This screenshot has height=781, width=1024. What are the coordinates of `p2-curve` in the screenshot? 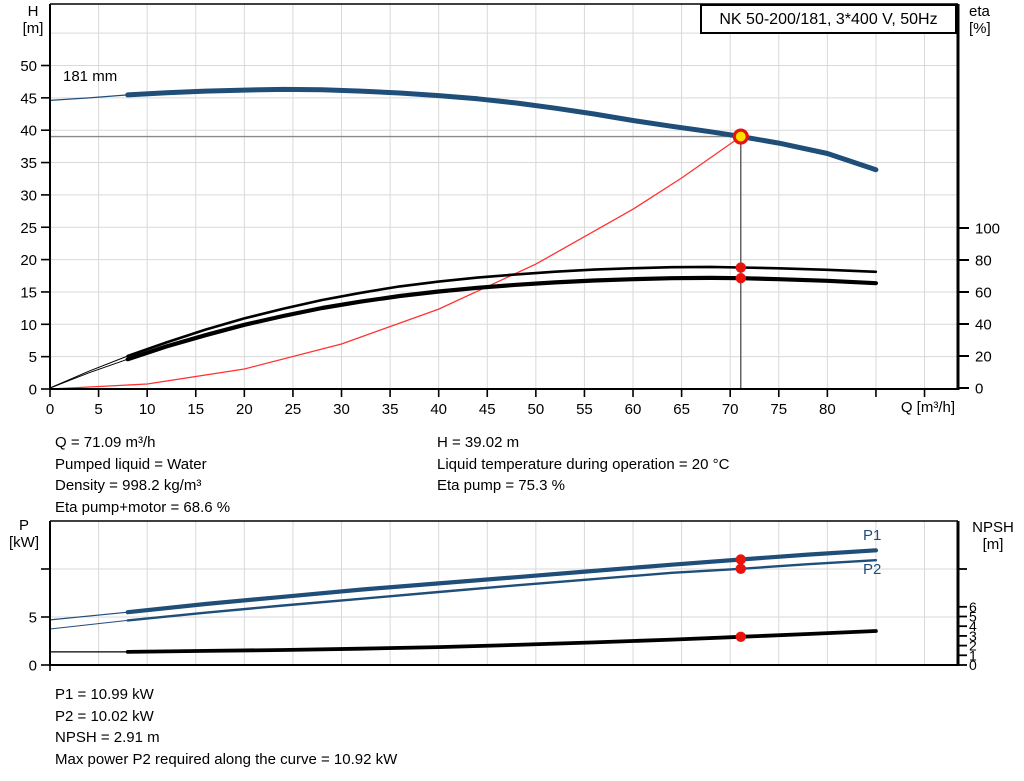 It's located at (463, 594).